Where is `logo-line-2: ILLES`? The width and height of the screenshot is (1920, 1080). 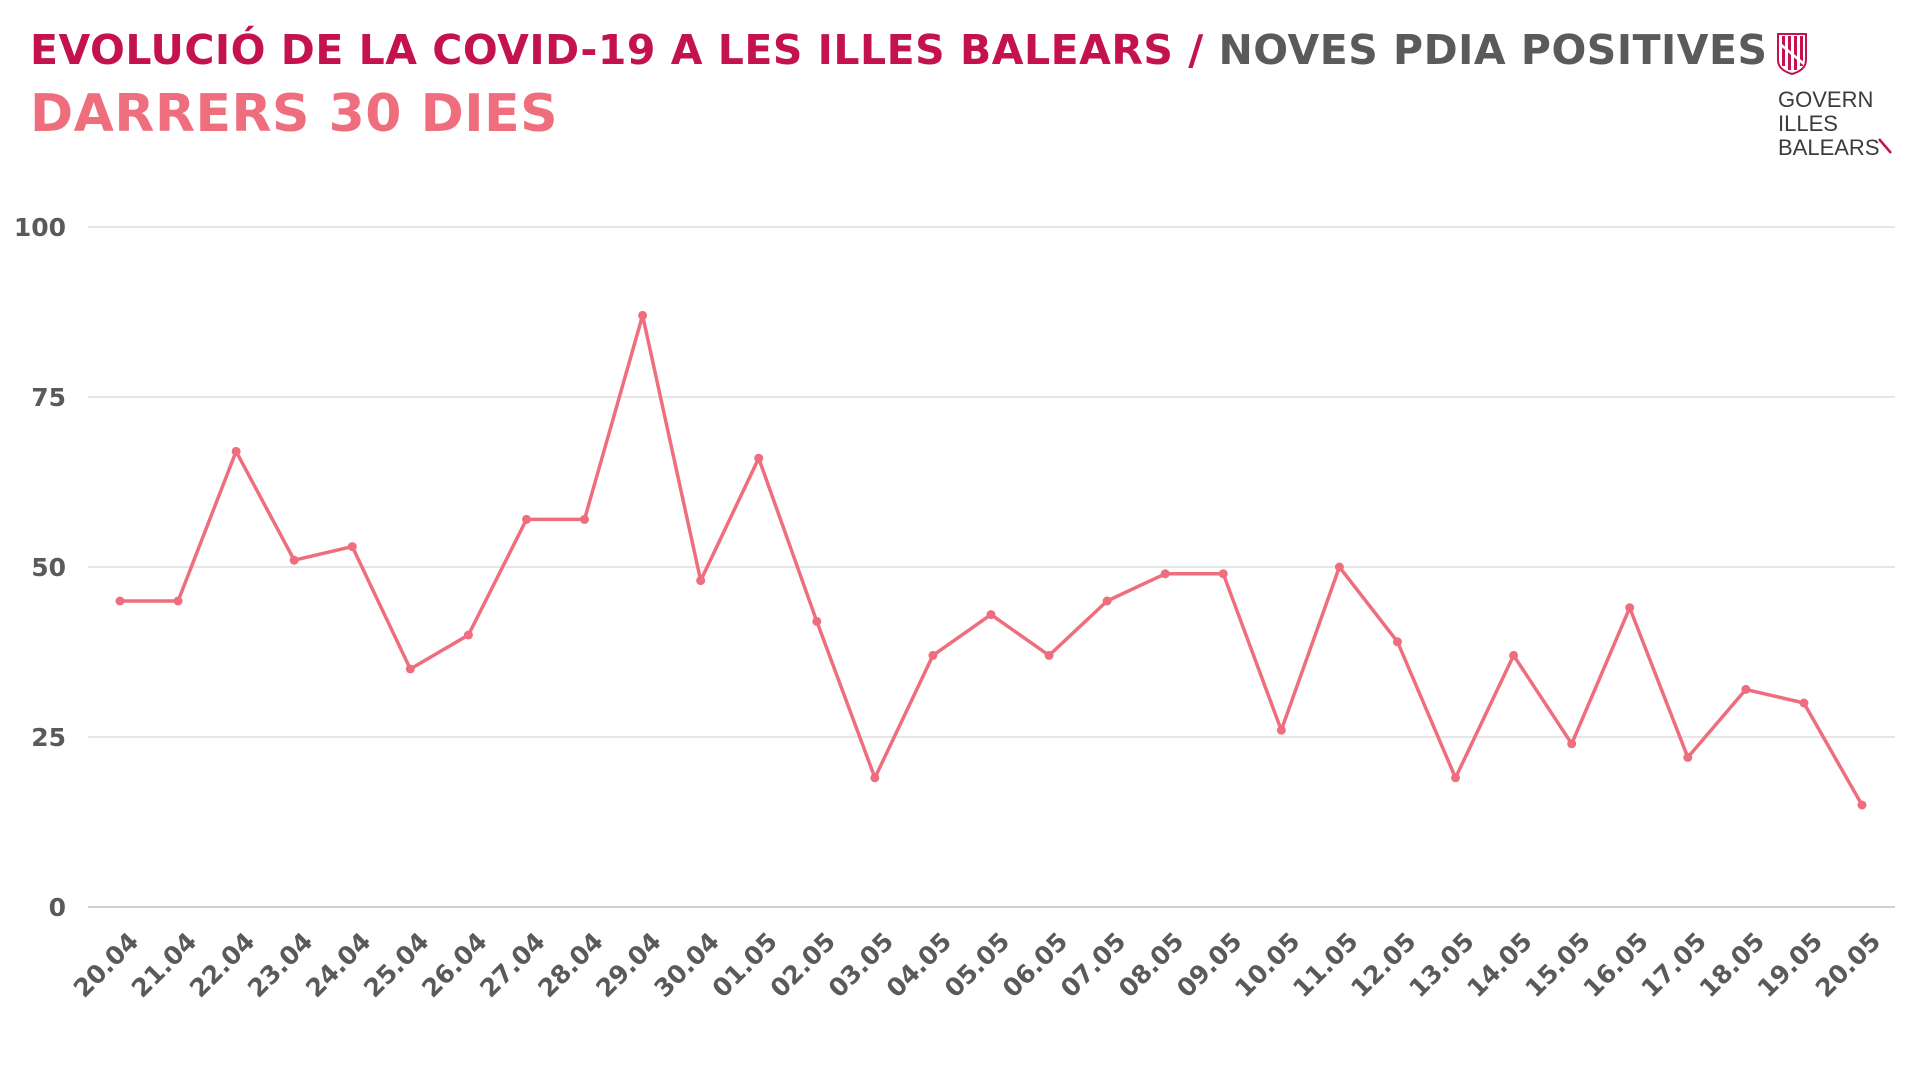 logo-line-2: ILLES is located at coordinates (1808, 123).